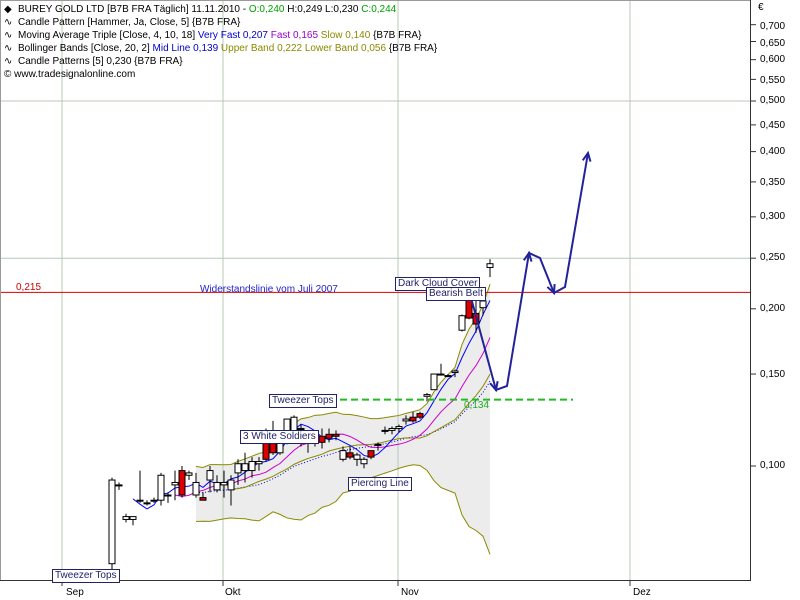  Describe the element at coordinates (773, 182) in the screenshot. I see `y-tick-label: 0,350` at that location.